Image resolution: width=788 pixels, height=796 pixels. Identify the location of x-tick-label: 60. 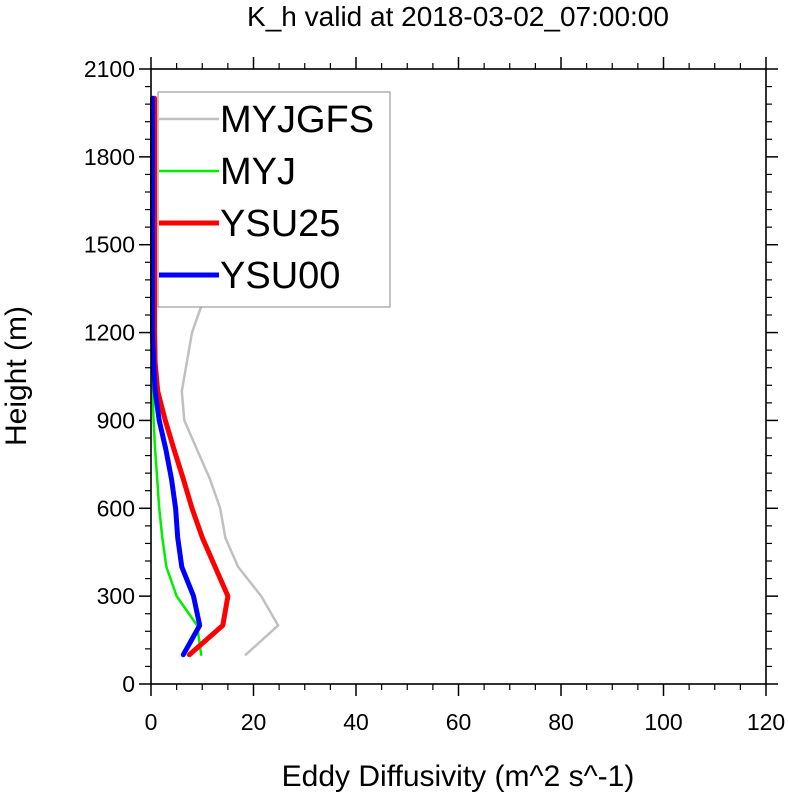
(459, 722).